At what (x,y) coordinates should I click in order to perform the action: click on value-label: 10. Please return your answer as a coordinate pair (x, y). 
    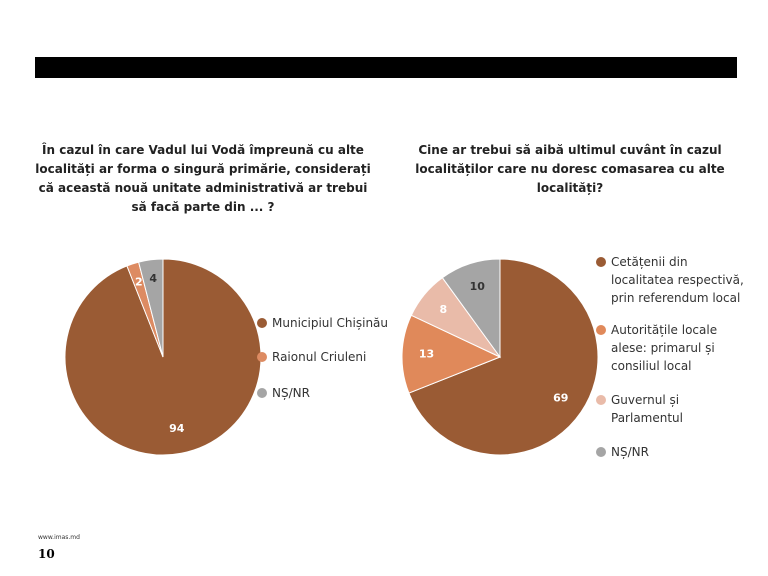
    Looking at the image, I should click on (478, 286).